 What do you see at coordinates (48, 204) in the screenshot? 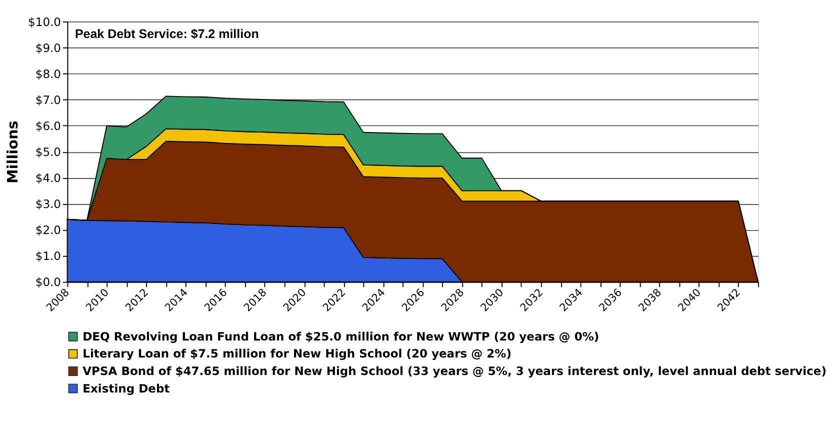
I see `y-tick-label: $3.0` at bounding box center [48, 204].